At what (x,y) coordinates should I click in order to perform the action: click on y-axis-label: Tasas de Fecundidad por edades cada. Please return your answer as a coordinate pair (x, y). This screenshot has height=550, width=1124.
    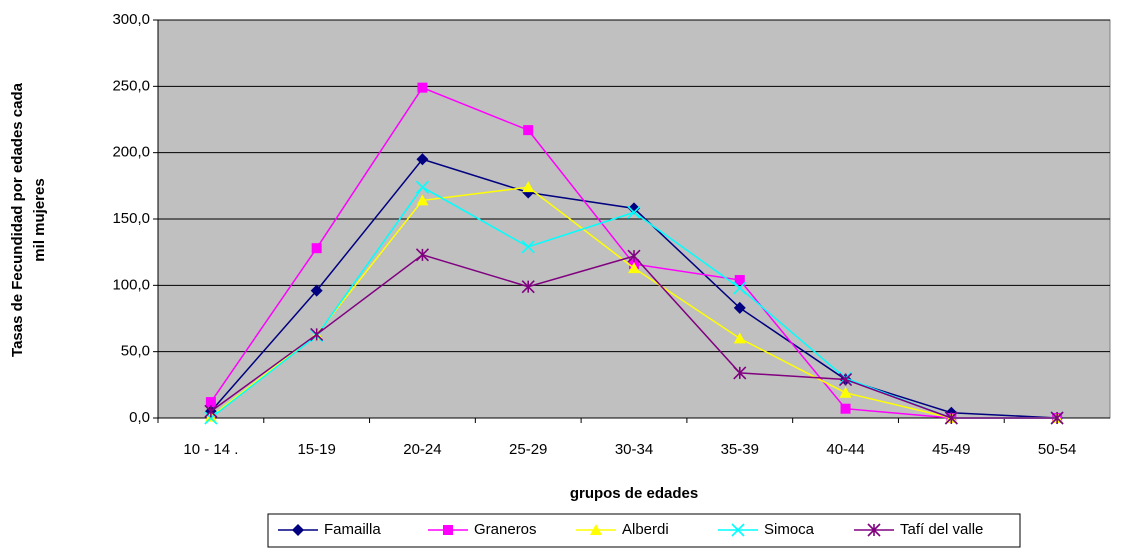
    Looking at the image, I should click on (17, 219).